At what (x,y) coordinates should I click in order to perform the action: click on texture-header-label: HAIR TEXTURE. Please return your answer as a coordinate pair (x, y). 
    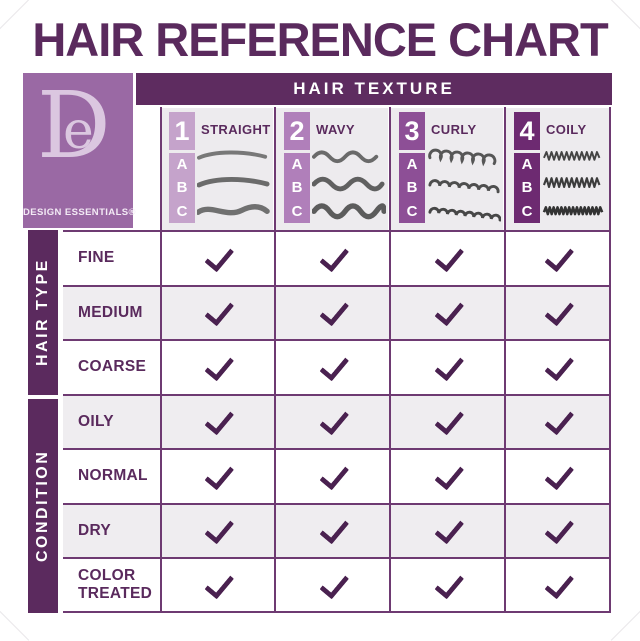
    Looking at the image, I should click on (374, 88).